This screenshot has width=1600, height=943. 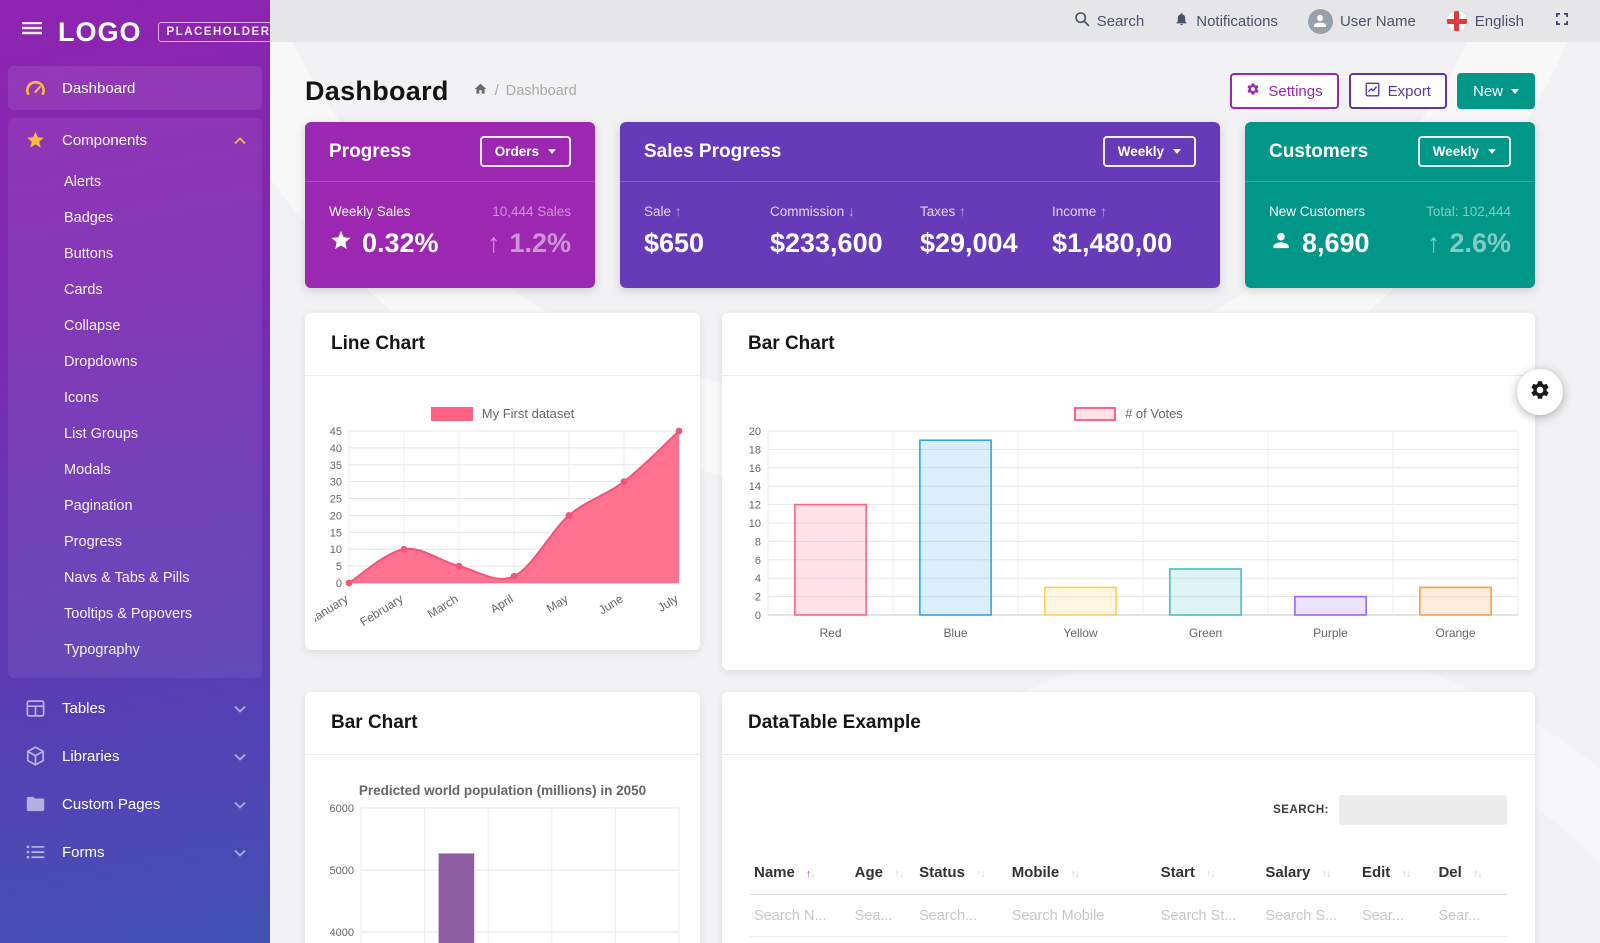 I want to click on sidebar-subitem-list-groups: List Groups, so click(x=101, y=434).